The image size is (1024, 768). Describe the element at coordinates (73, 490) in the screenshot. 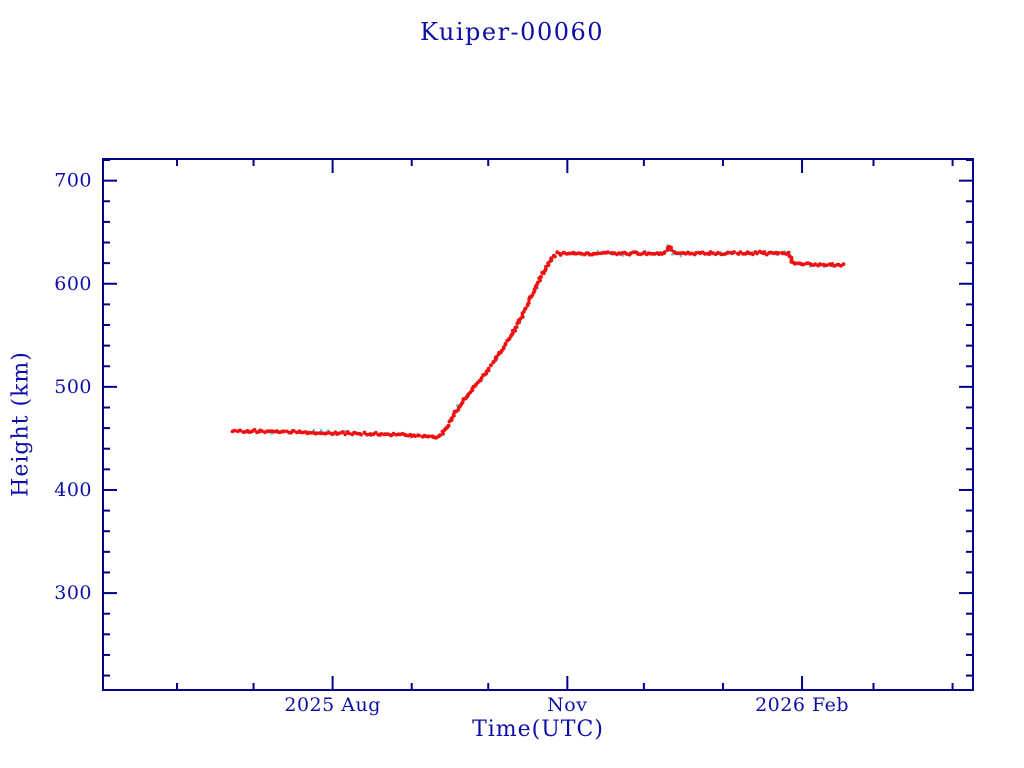

I see `y-tick-label: 400` at that location.